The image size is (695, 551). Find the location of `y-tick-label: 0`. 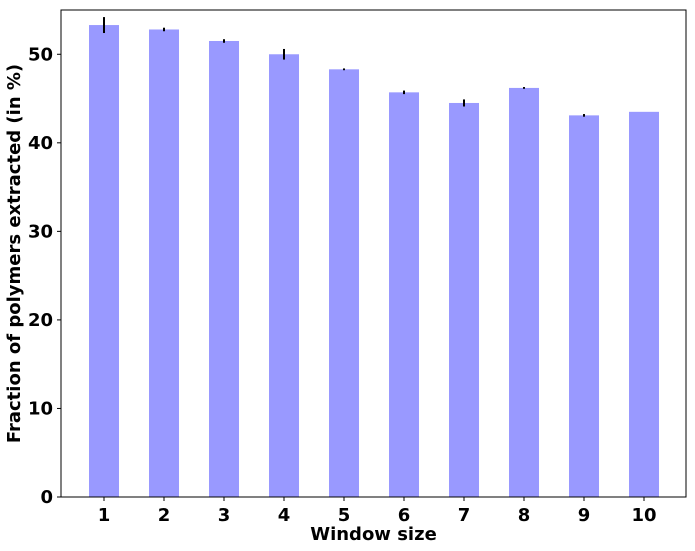

y-tick-label: 0 is located at coordinates (46, 497).